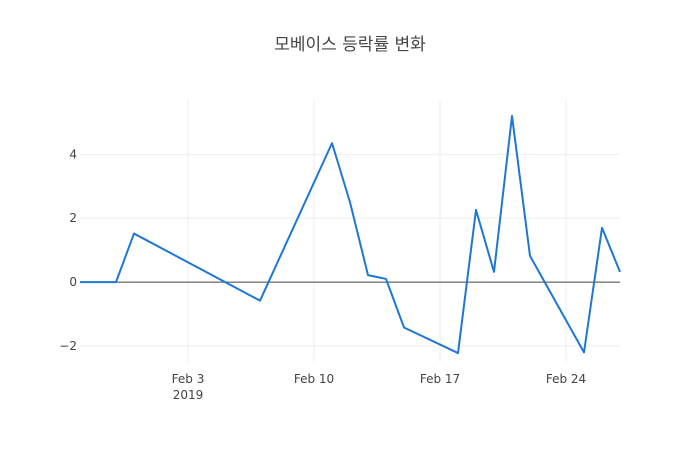 The width and height of the screenshot is (700, 450). What do you see at coordinates (188, 395) in the screenshot?
I see `x-tick-sublabel: 2019` at bounding box center [188, 395].